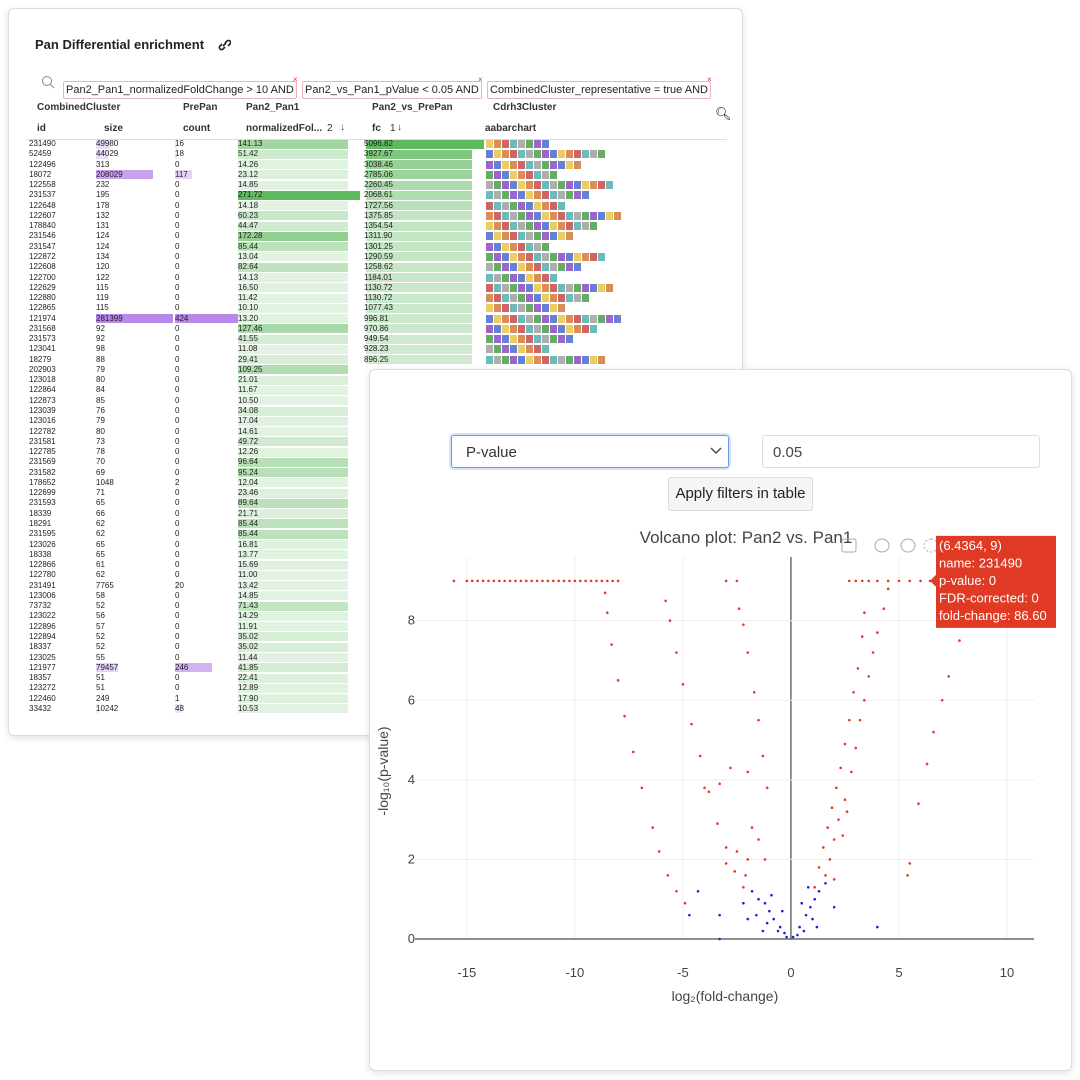  I want to click on x-axis-label: log₂(fold-change), so click(725, 996).